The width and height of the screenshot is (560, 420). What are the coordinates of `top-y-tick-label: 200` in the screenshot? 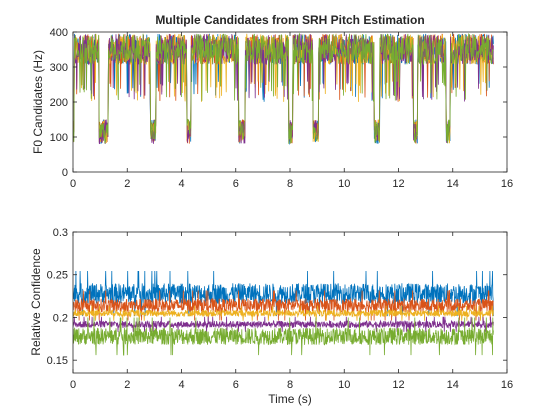 It's located at (59, 103).